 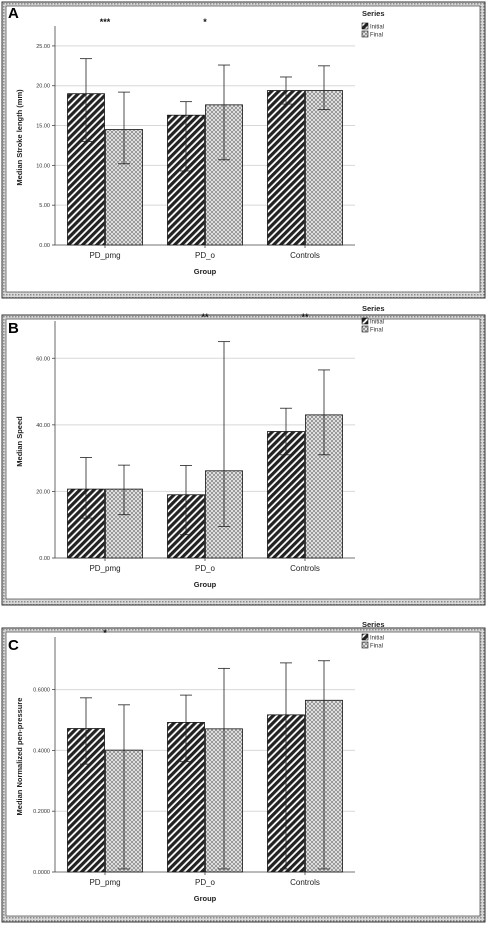 I want to click on y-axis-title: Median Normalized pen-pressure, so click(x=19, y=757).